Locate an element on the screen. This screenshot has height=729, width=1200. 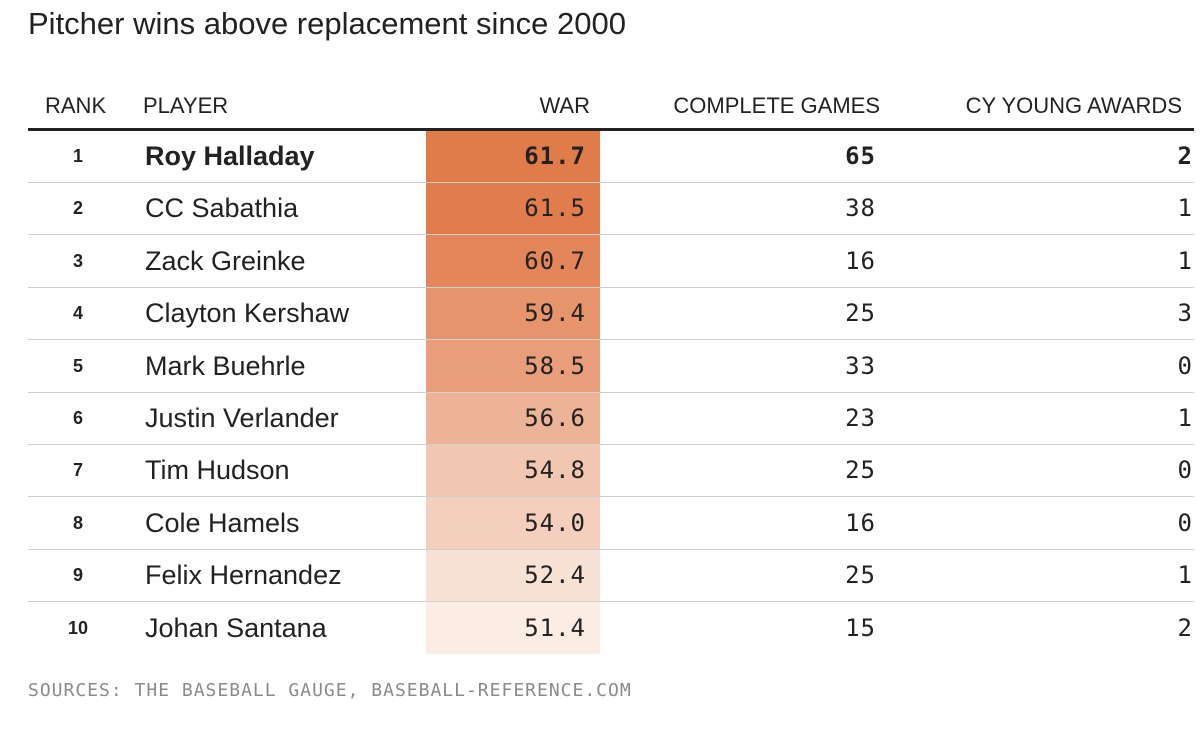
rank-cell: 3 is located at coordinates (77, 260).